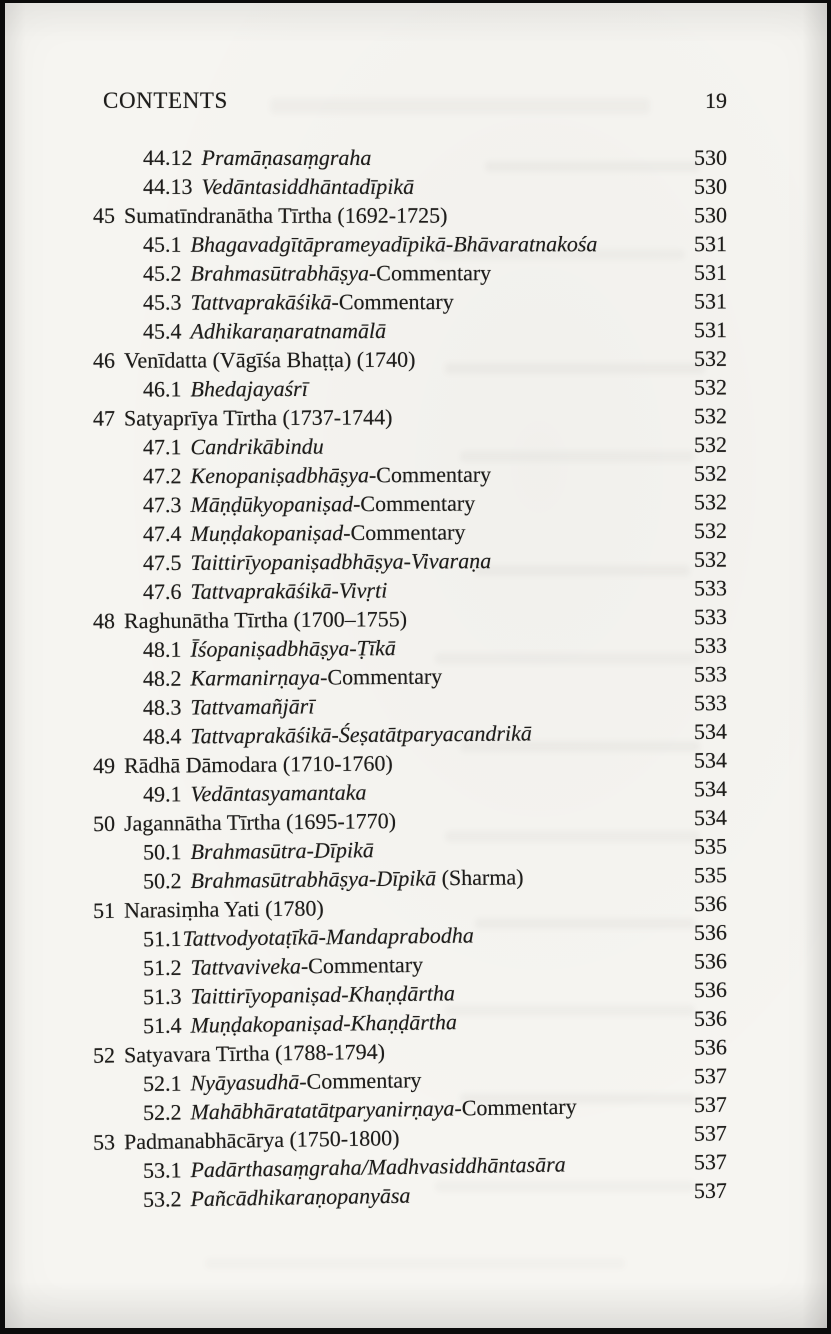 This screenshot has height=1334, width=831. I want to click on entry-title: Rādhā Dāmodara (1710-1760), so click(258, 764).